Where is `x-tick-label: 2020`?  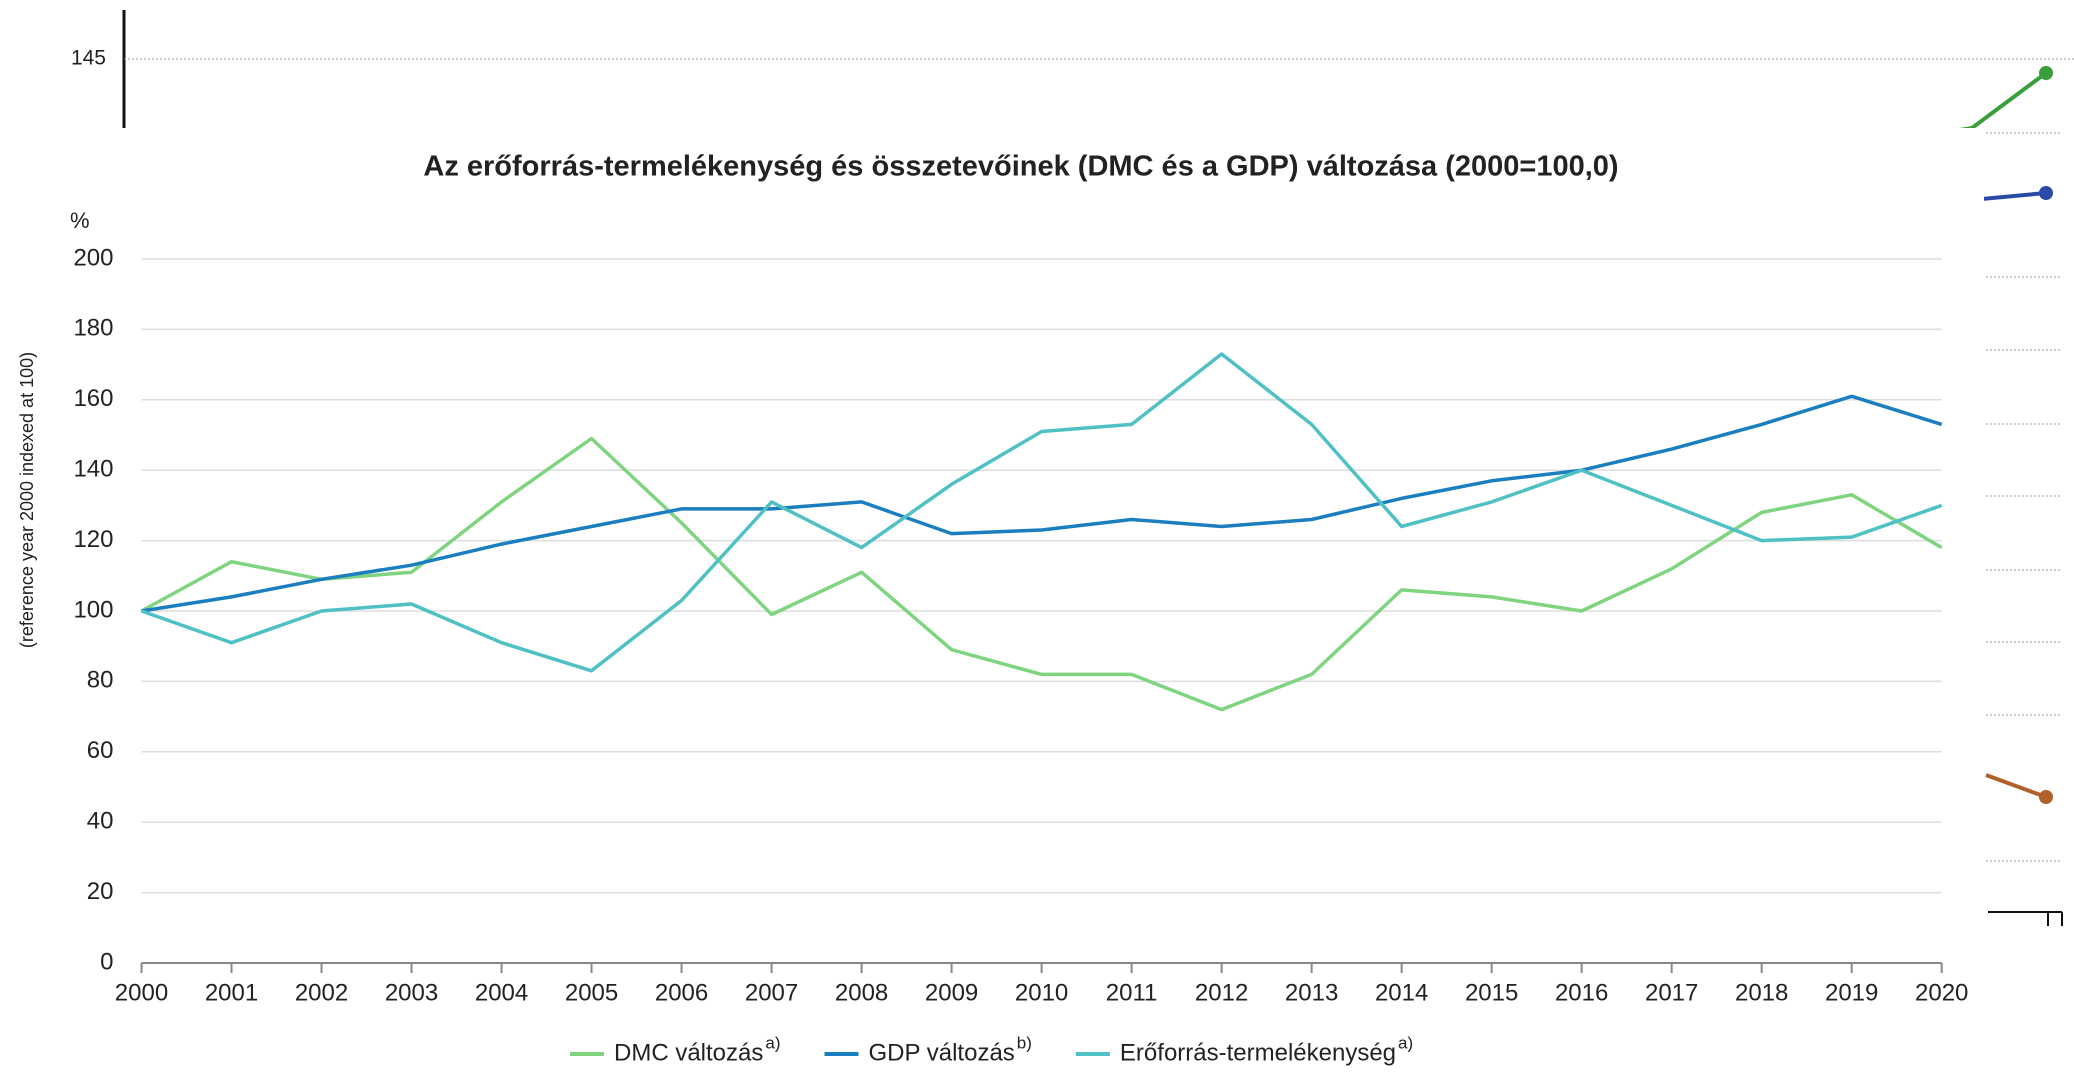 x-tick-label: 2020 is located at coordinates (1941, 992).